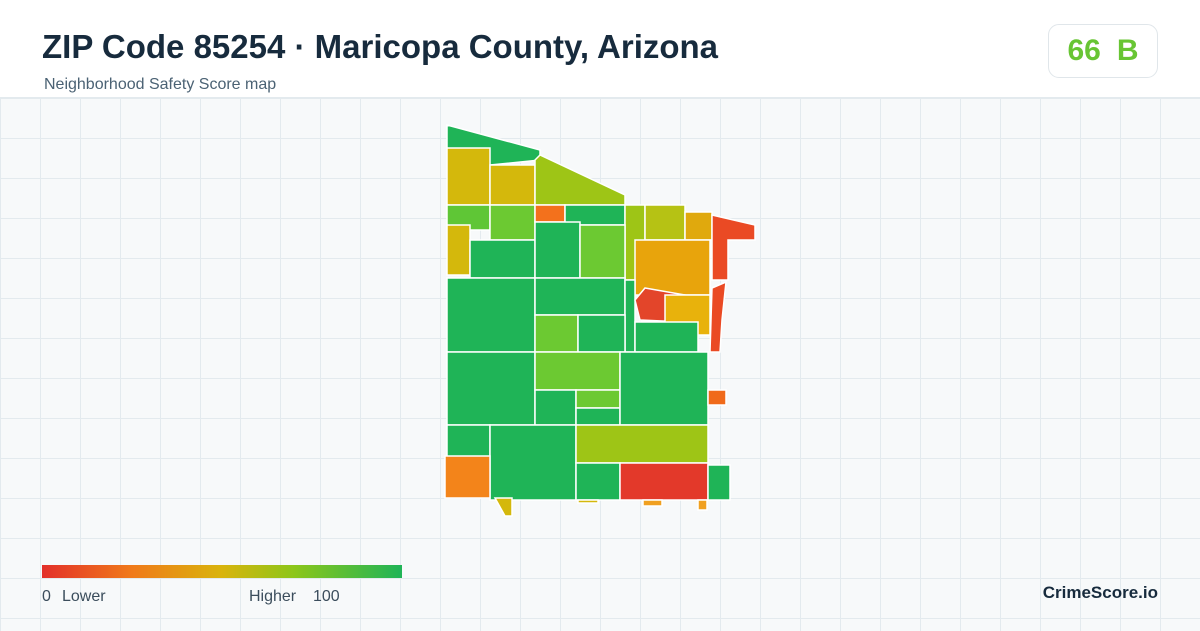 The width and height of the screenshot is (1200, 631). I want to click on legend-gradient, so click(222, 571).